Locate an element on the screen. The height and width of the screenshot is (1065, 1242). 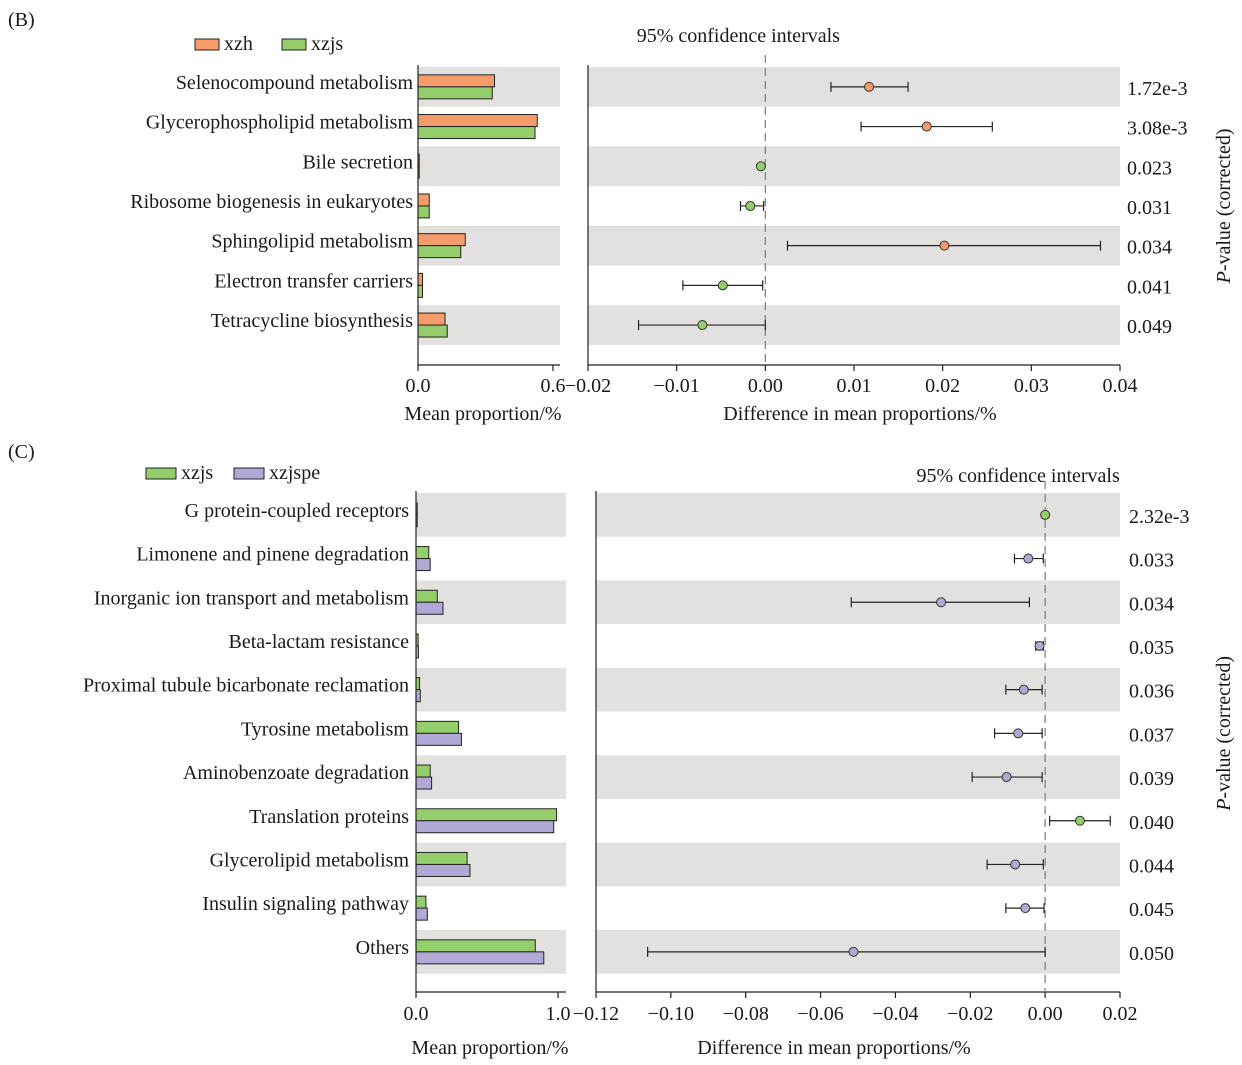
mp-tick-label: 0.6 is located at coordinates (553, 386).